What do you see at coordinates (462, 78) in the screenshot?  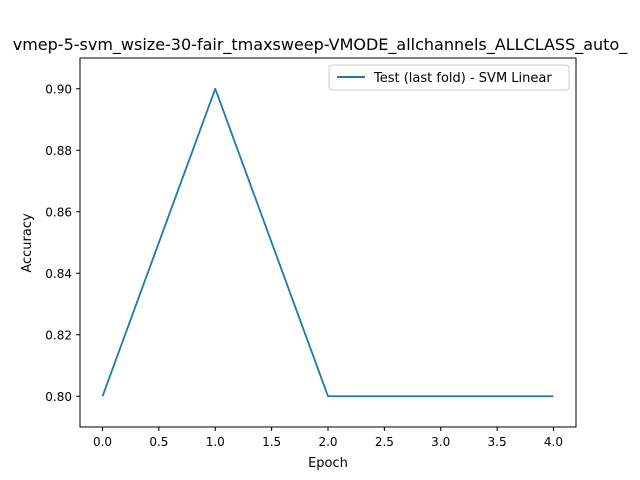 I see `legend-entry-label: Test (last fold) - SVM Linear` at bounding box center [462, 78].